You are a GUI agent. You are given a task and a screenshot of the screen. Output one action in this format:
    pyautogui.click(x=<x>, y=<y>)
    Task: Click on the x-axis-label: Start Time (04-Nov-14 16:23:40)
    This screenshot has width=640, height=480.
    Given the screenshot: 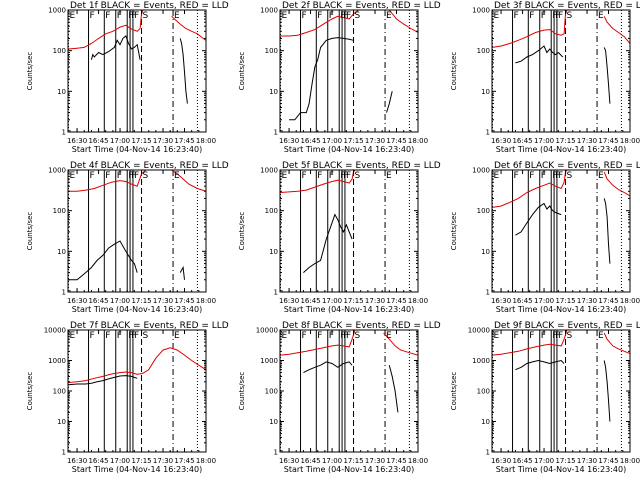 What is the action you would take?
    pyautogui.click(x=349, y=309)
    